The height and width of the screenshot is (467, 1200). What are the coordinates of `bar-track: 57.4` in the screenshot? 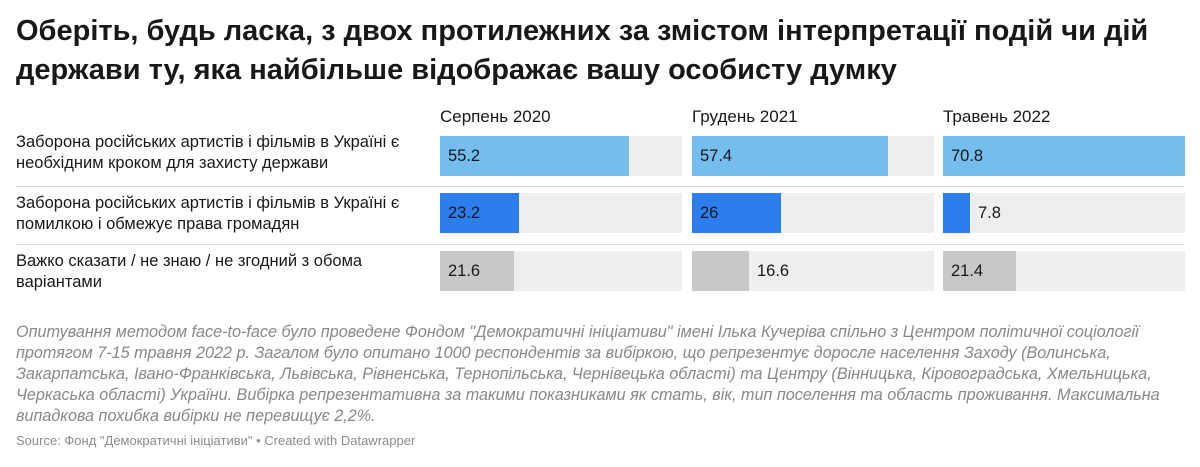 It's located at (813, 156).